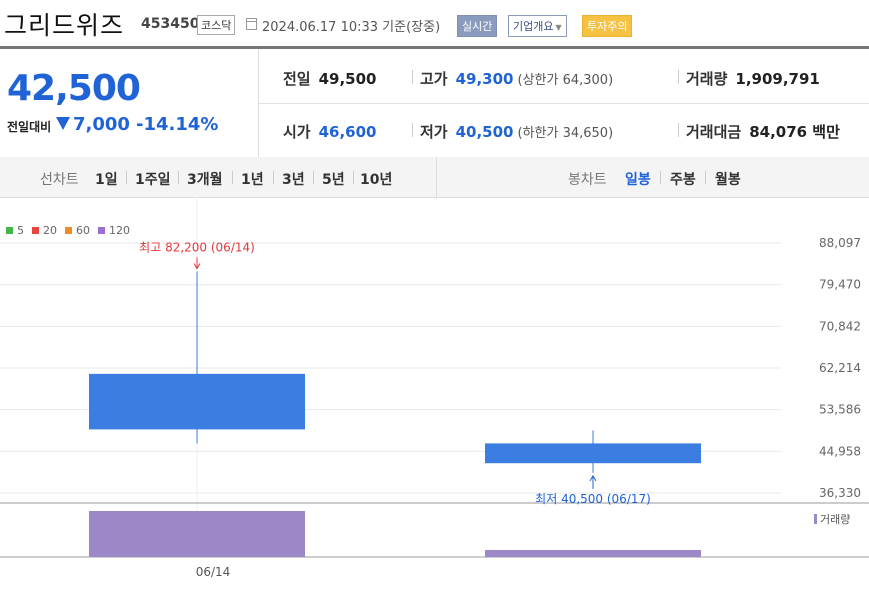  Describe the element at coordinates (106, 180) in the screenshot. I see `tab-1d: 1일` at that location.